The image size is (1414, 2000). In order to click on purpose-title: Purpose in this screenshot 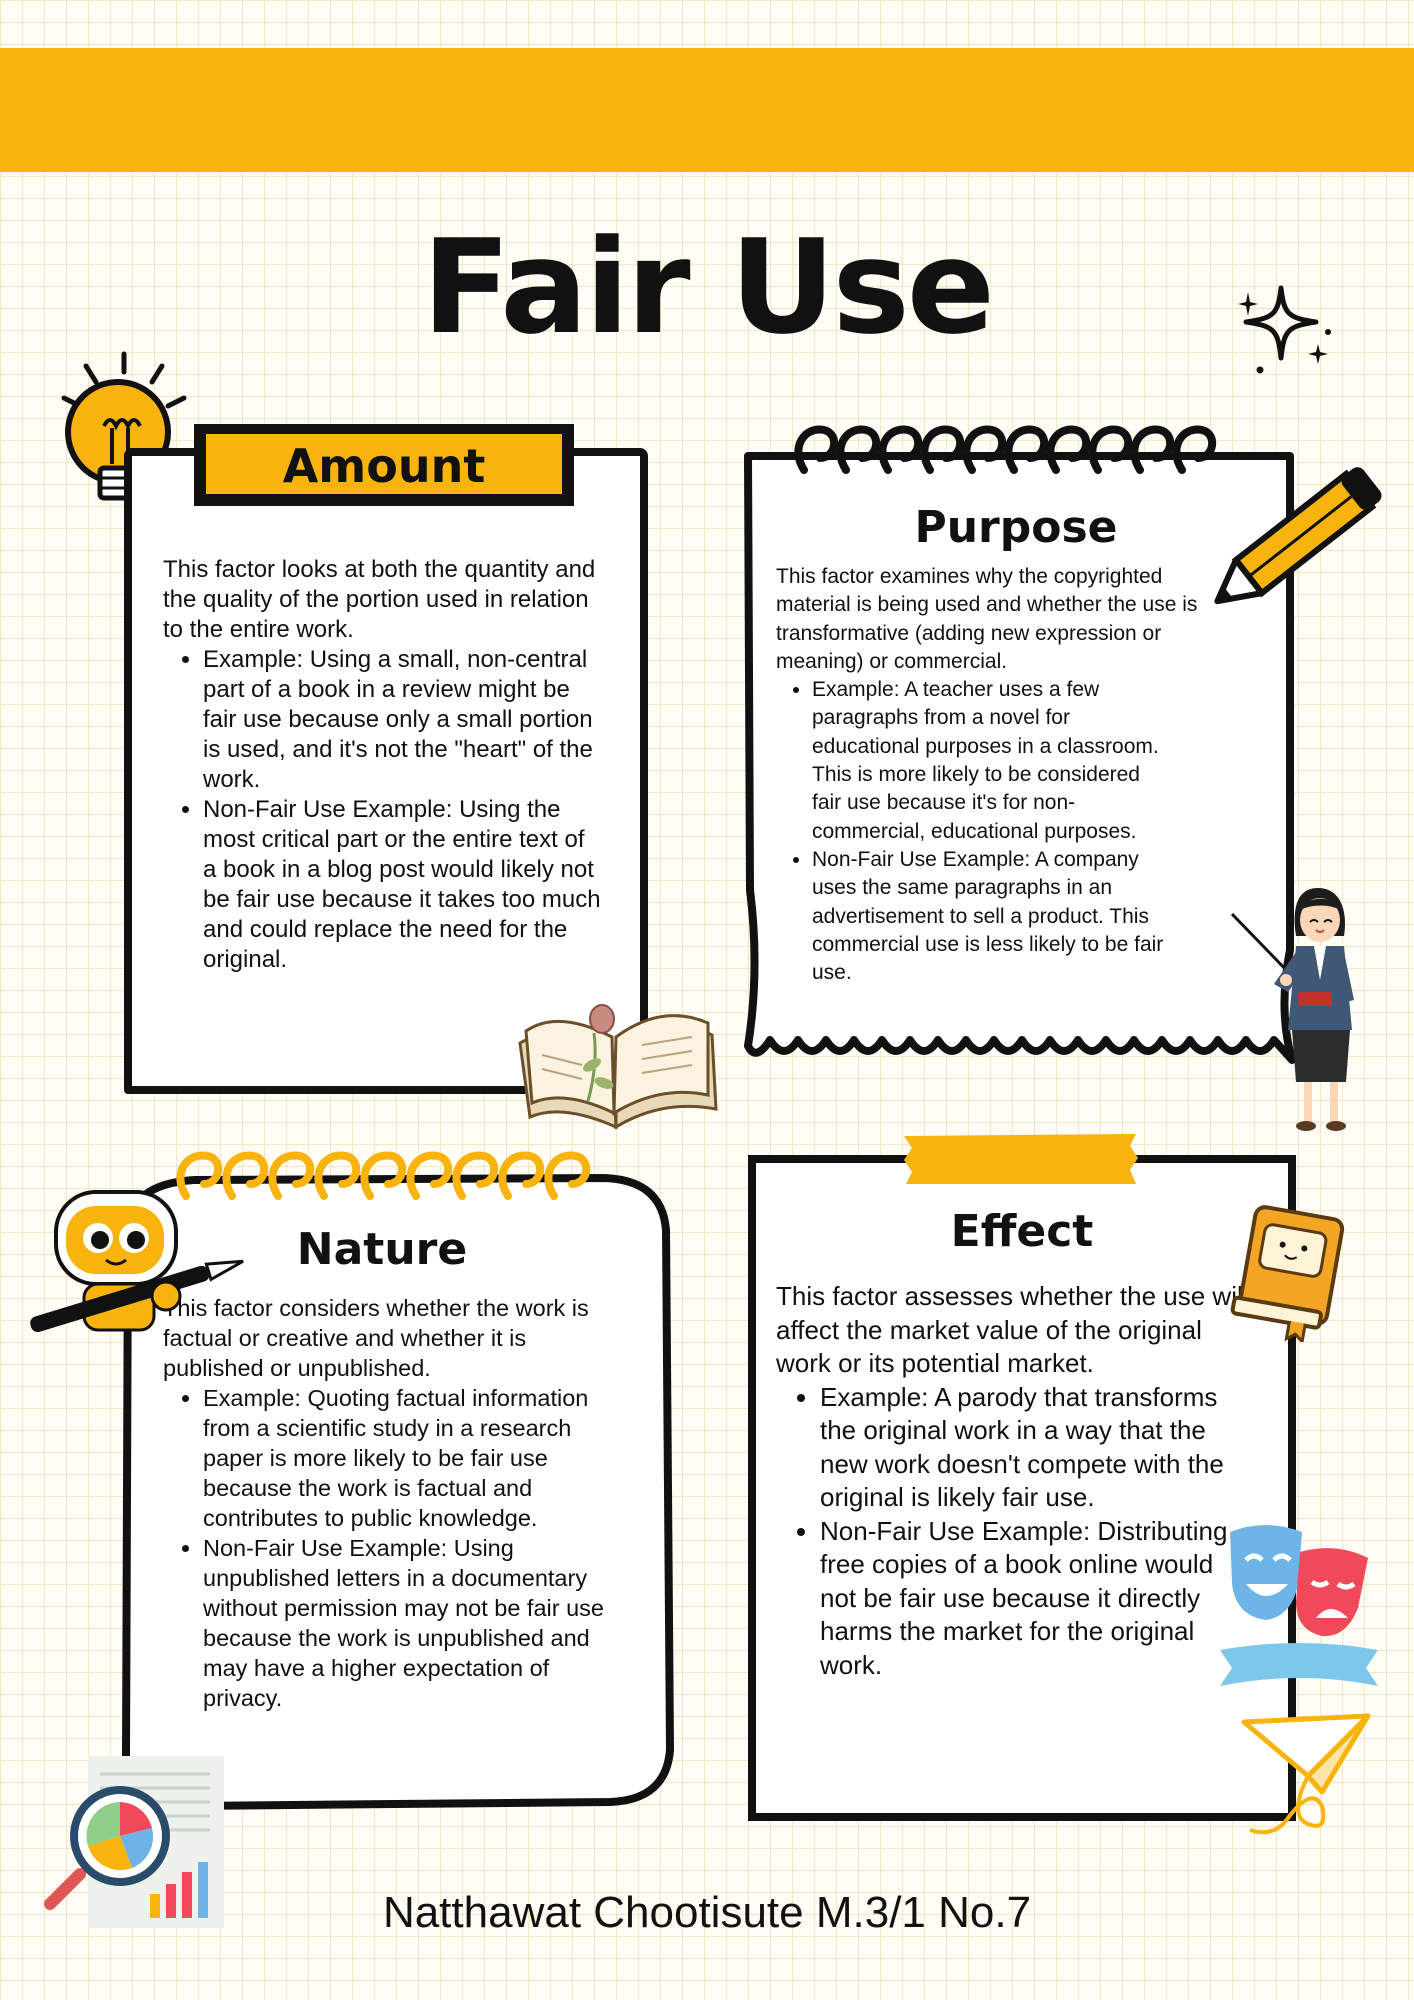, I will do `click(1016, 527)`.